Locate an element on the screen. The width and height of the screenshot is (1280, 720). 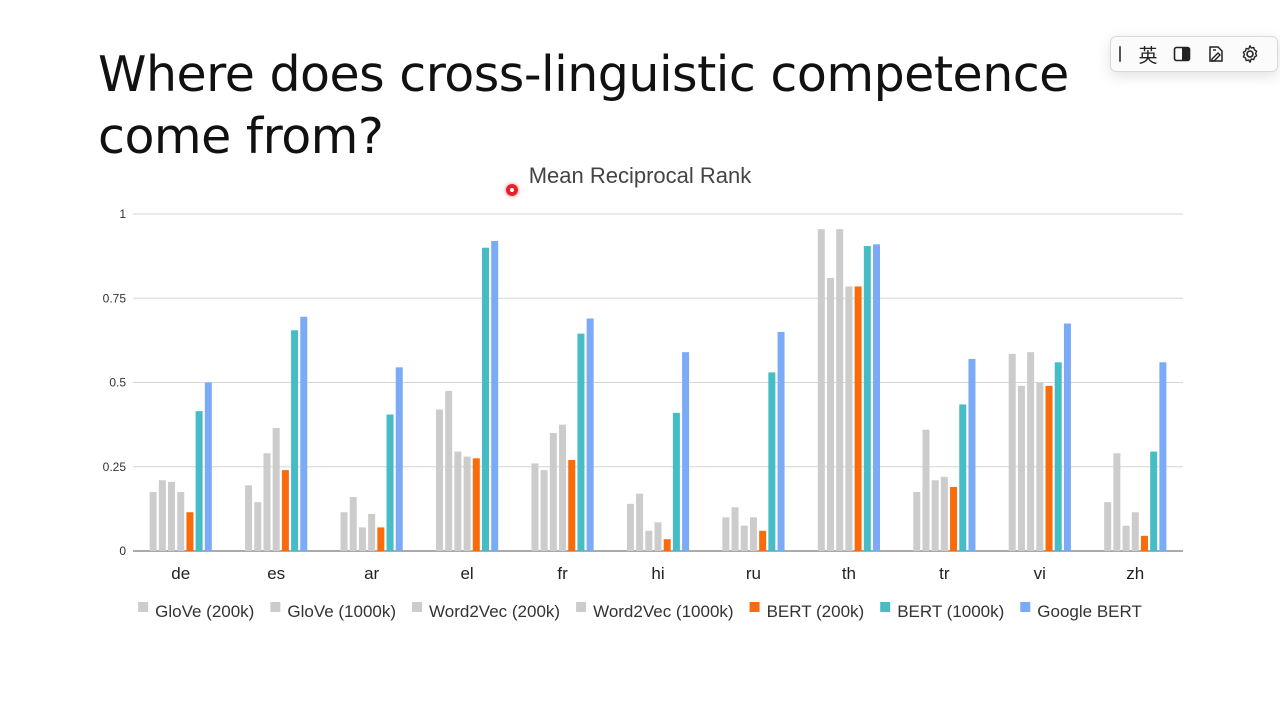
layout-toggle-button is located at coordinates (1182, 54).